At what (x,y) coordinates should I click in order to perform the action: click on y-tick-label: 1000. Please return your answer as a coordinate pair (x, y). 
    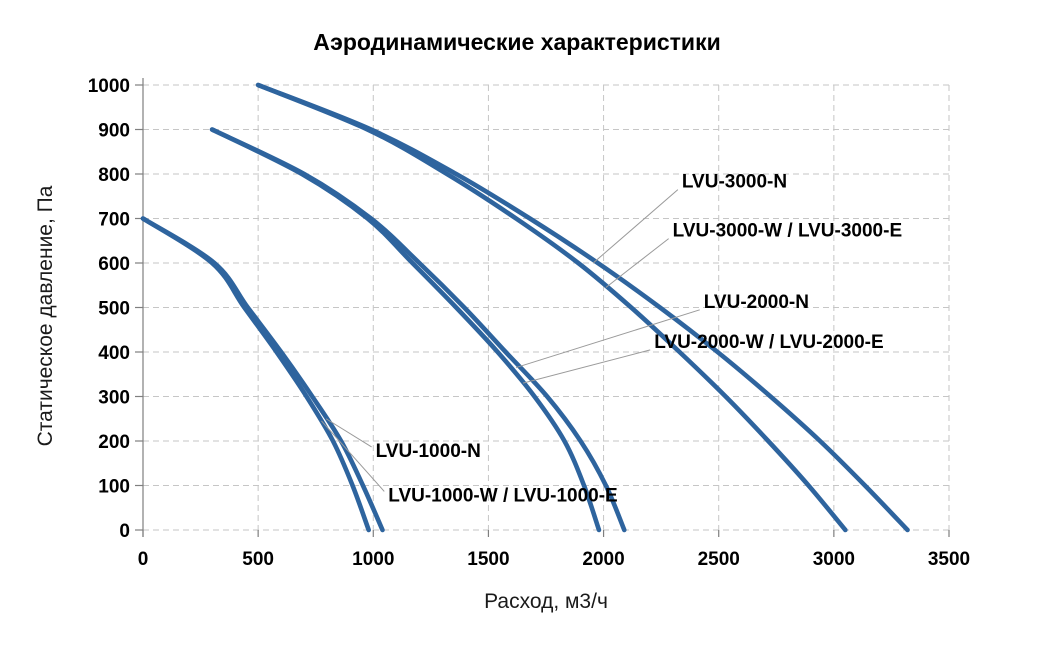
    Looking at the image, I should click on (109, 86).